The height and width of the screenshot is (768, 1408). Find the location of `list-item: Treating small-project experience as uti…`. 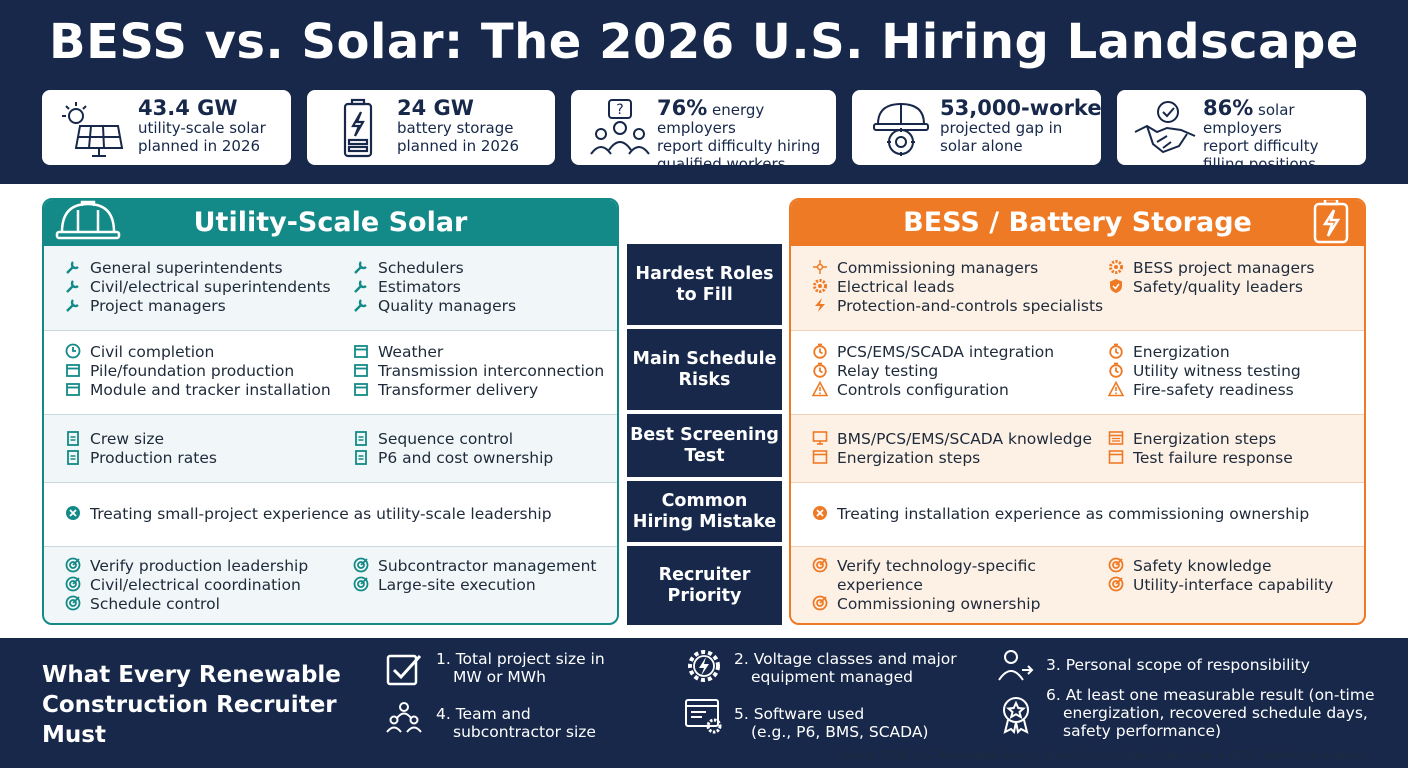

list-item: Treating small-project experience as uti… is located at coordinates (308, 514).